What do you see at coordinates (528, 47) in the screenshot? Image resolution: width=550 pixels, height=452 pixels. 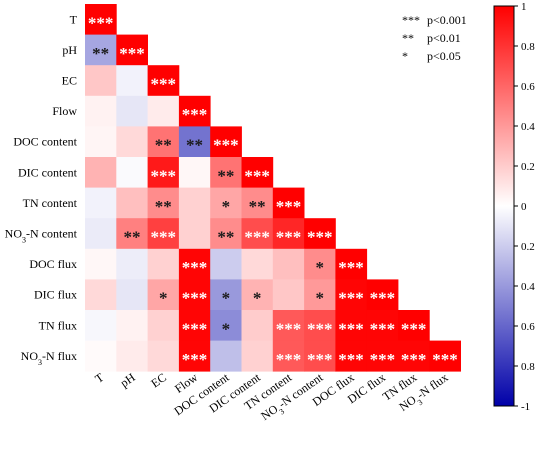 I see `colorbar-tick-label: 0.8` at bounding box center [528, 47].